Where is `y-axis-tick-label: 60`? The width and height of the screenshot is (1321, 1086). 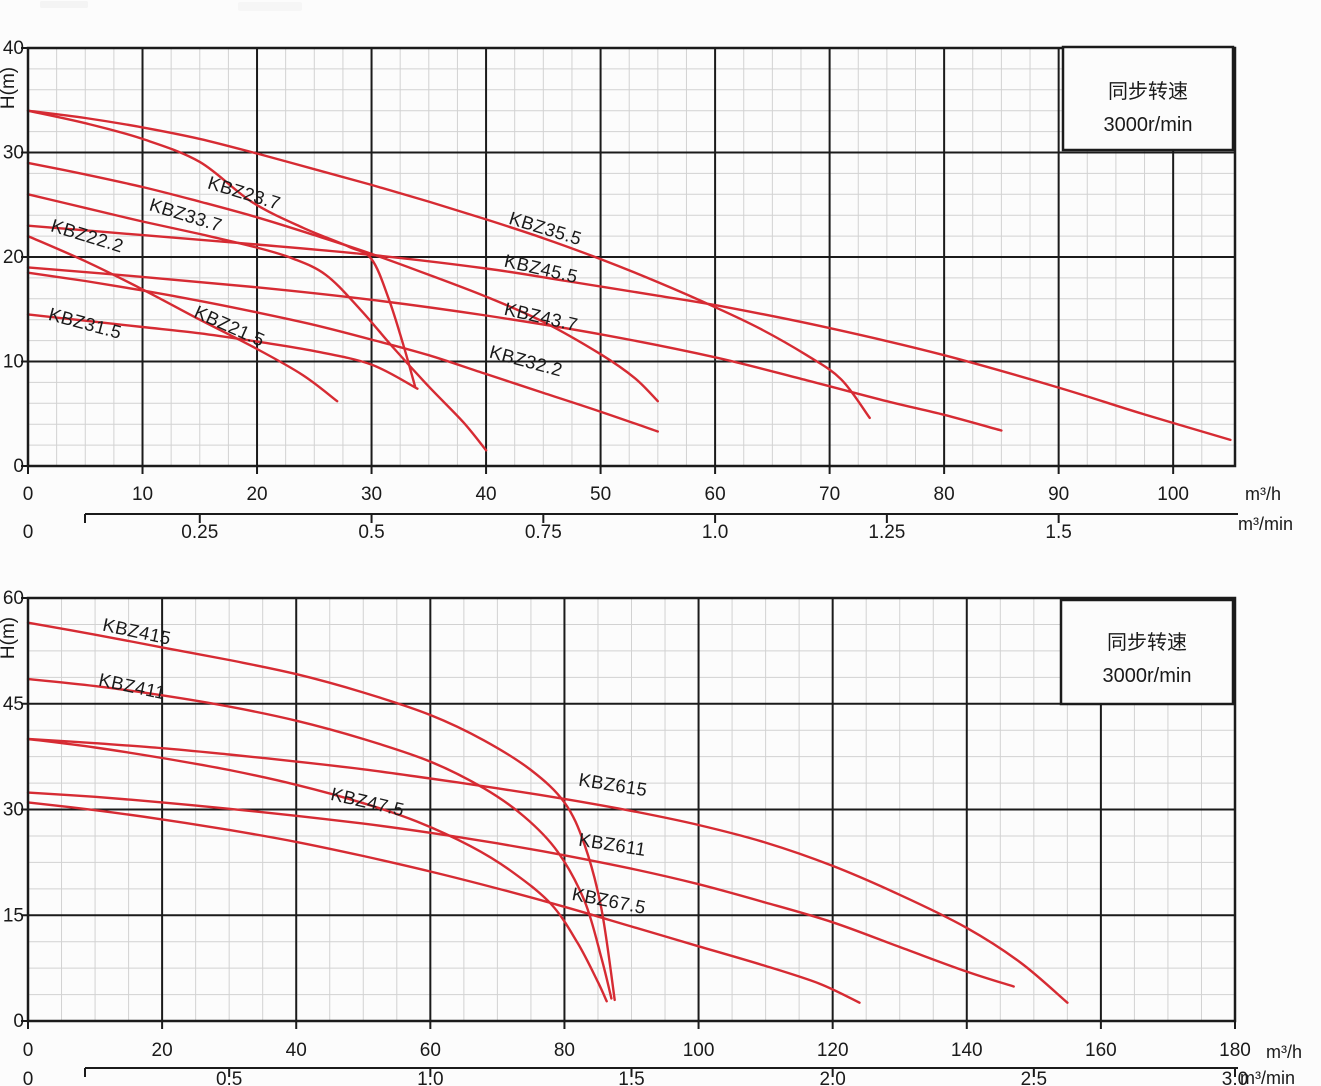
y-axis-tick-label: 60 is located at coordinates (13, 598).